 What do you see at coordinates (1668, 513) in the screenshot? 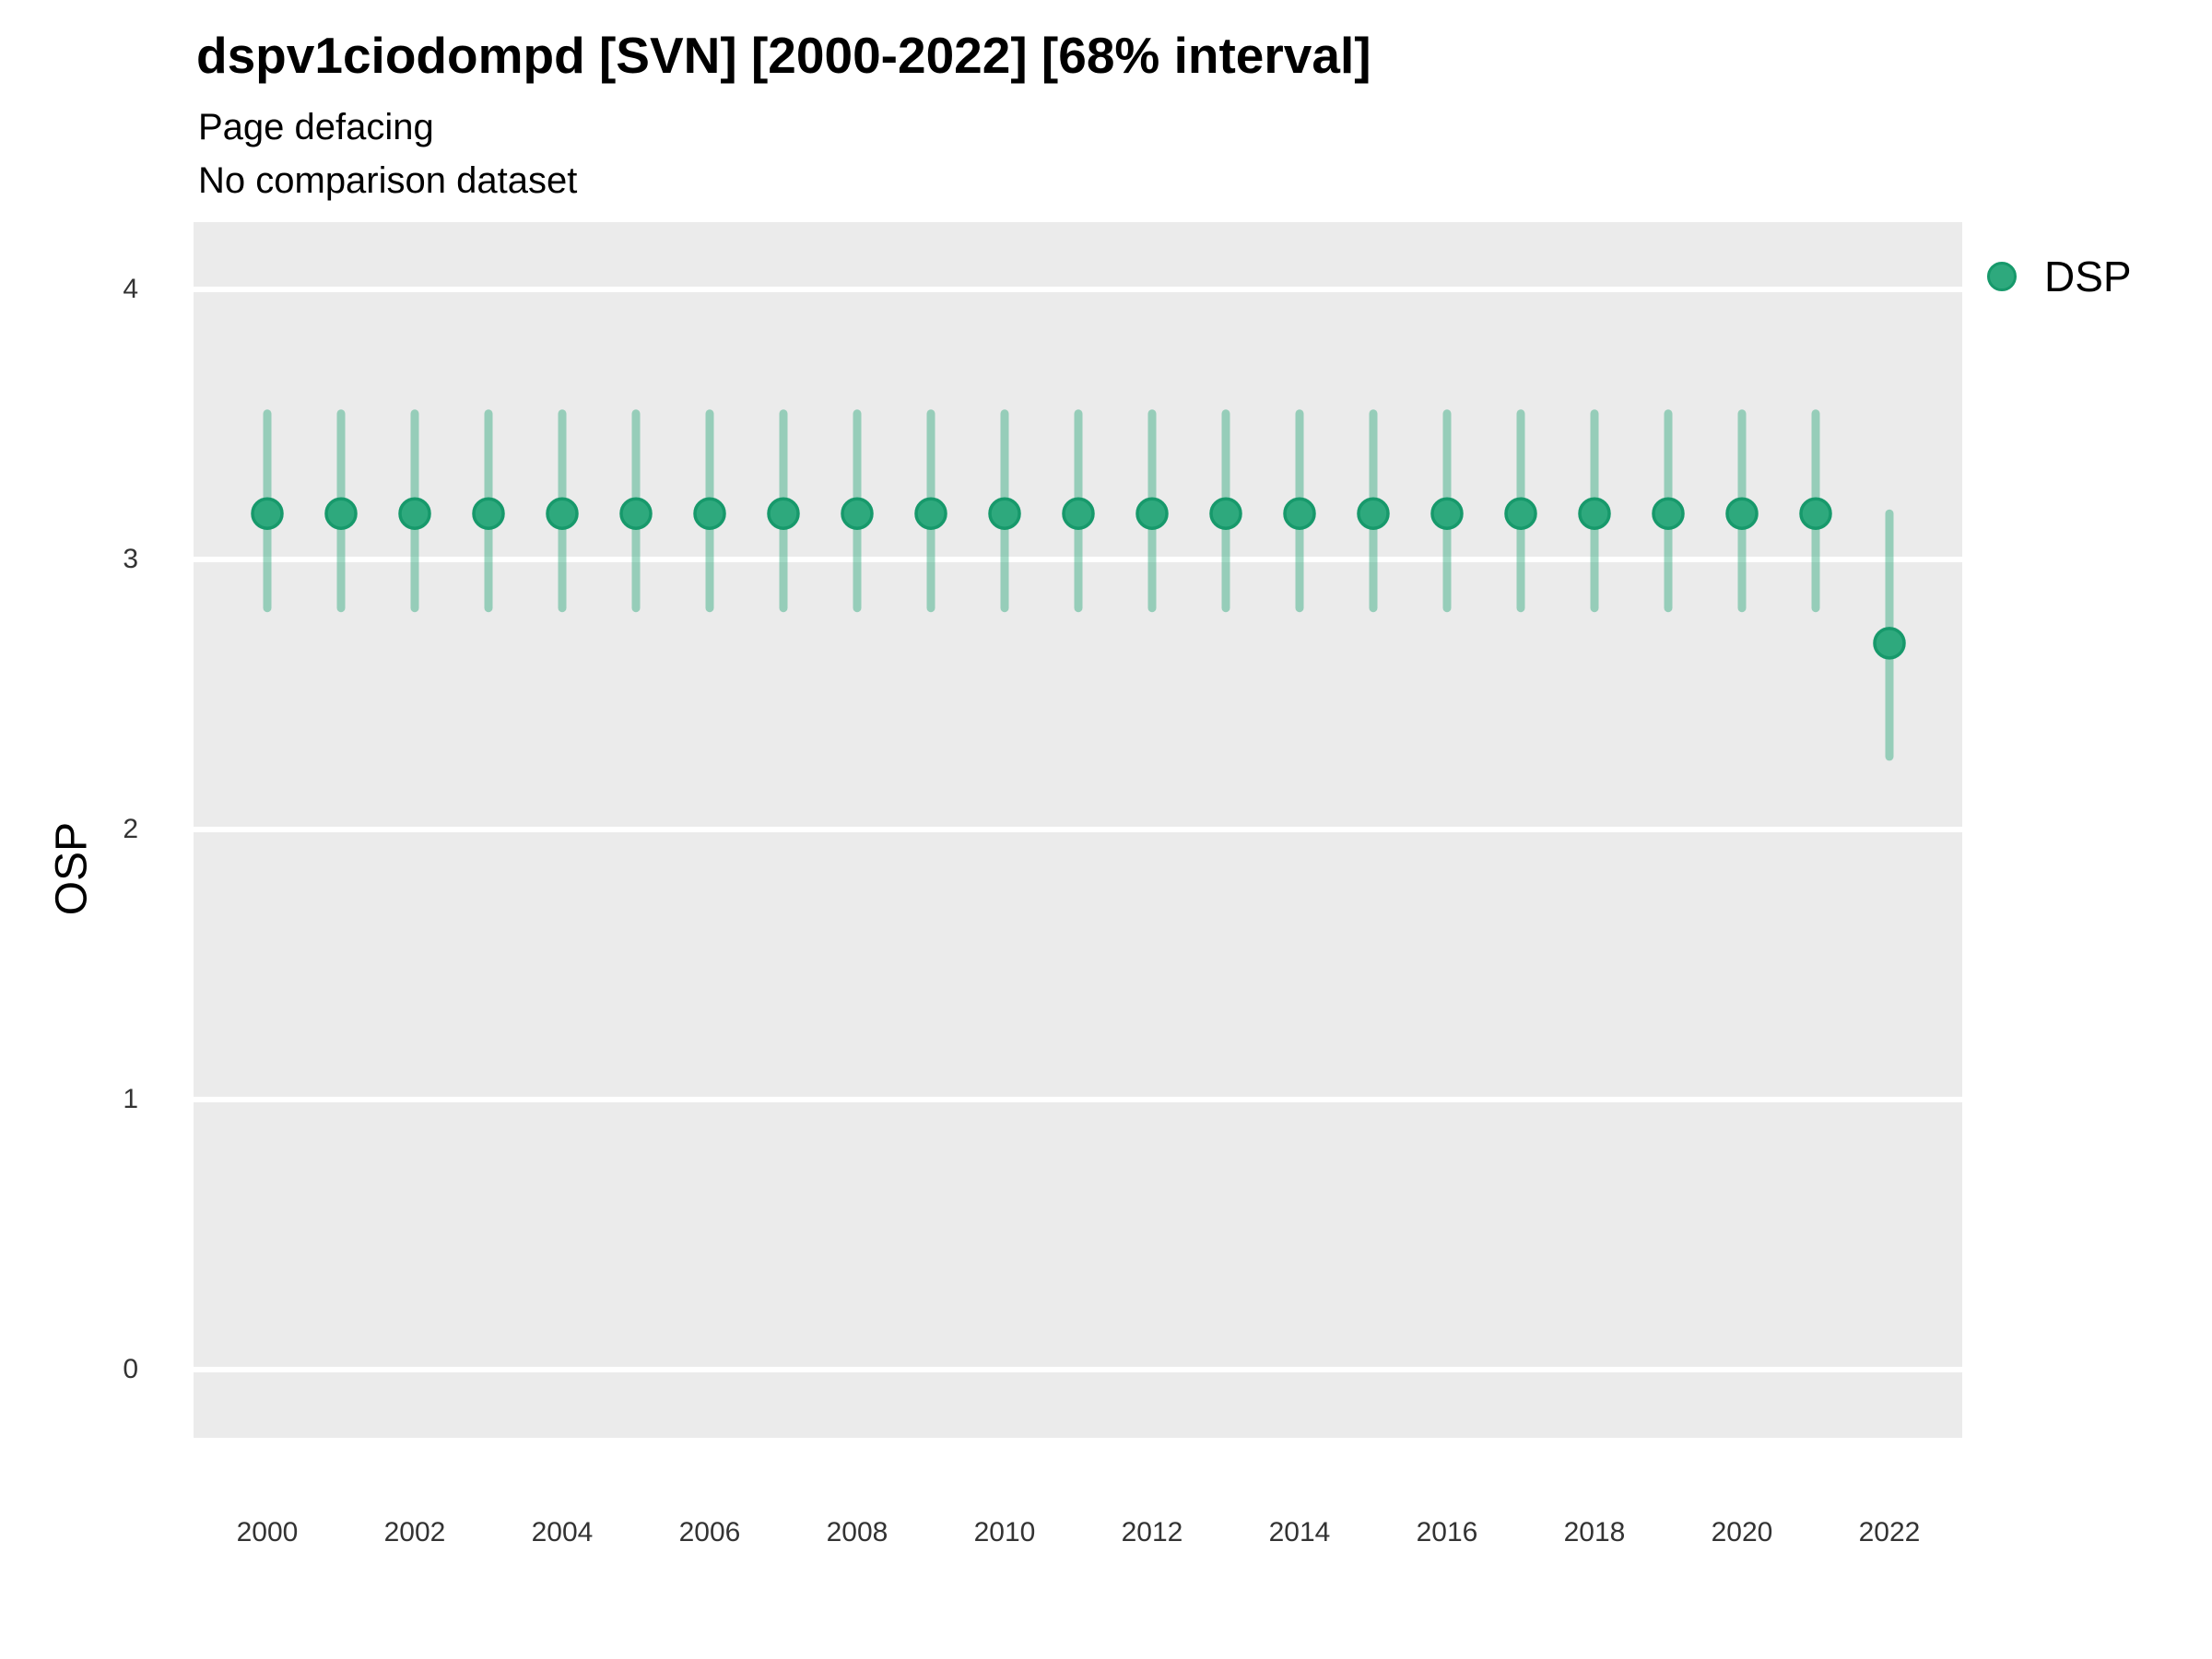
I see `data-point-2019` at bounding box center [1668, 513].